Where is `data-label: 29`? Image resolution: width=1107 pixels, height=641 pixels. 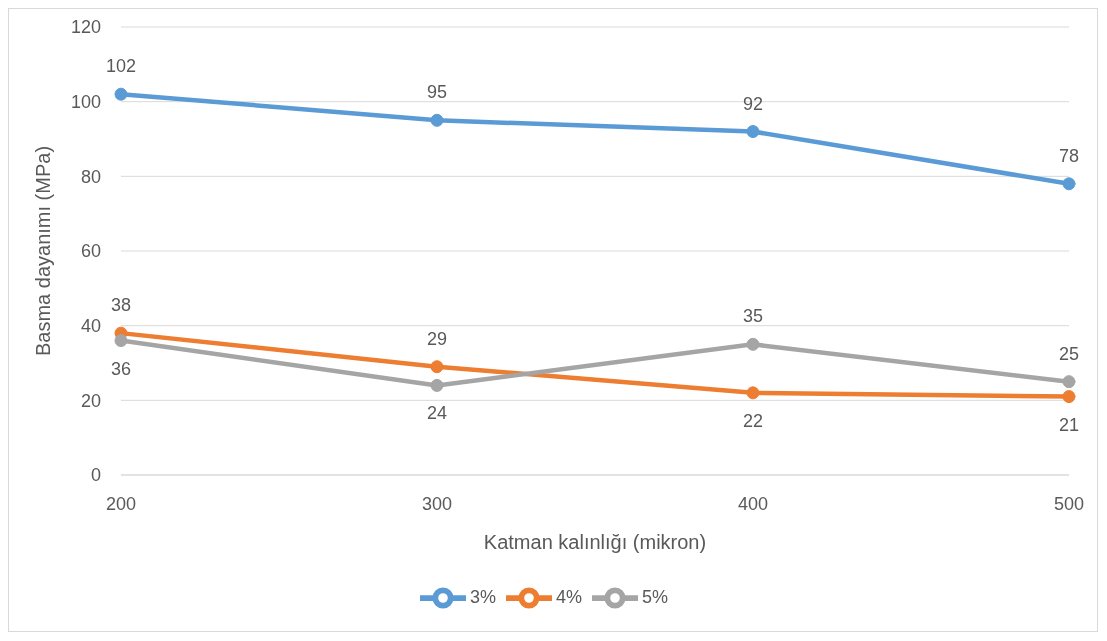
data-label: 29 is located at coordinates (437, 338).